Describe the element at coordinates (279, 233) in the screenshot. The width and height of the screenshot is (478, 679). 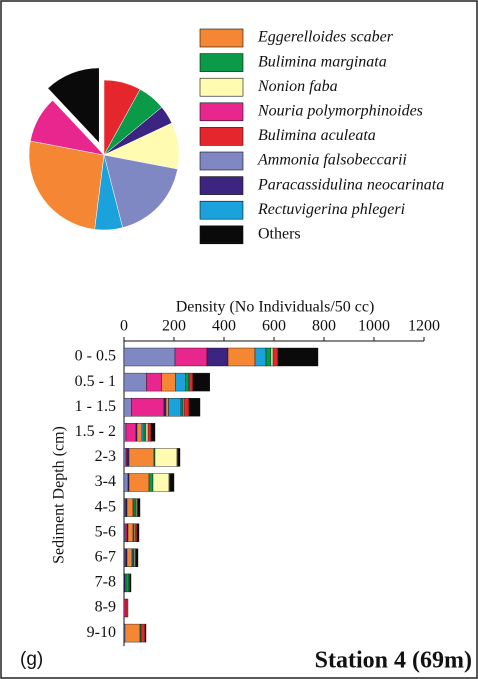
I see `legend-label: Others` at that location.